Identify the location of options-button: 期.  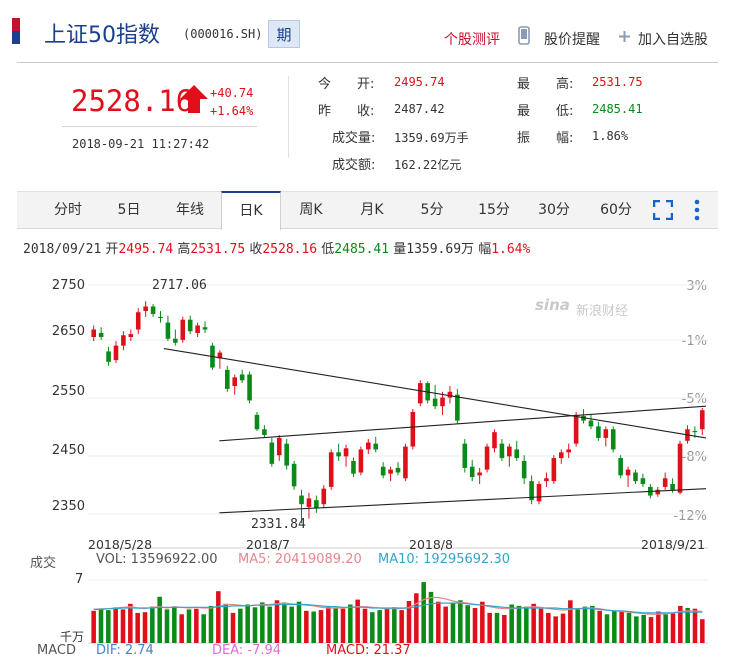
(284, 34).